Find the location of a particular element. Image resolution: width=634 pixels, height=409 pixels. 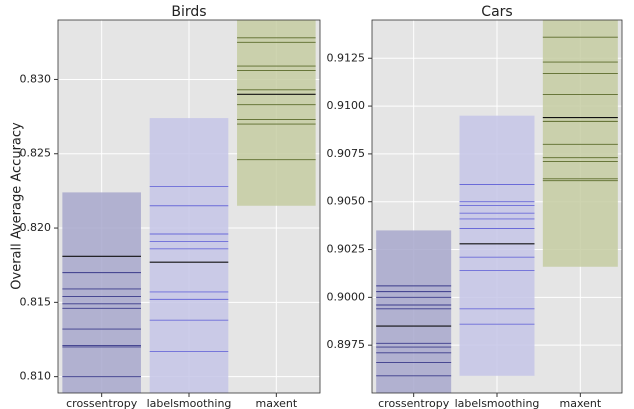

y-tick-label: 0.9125 is located at coordinates (346, 57).